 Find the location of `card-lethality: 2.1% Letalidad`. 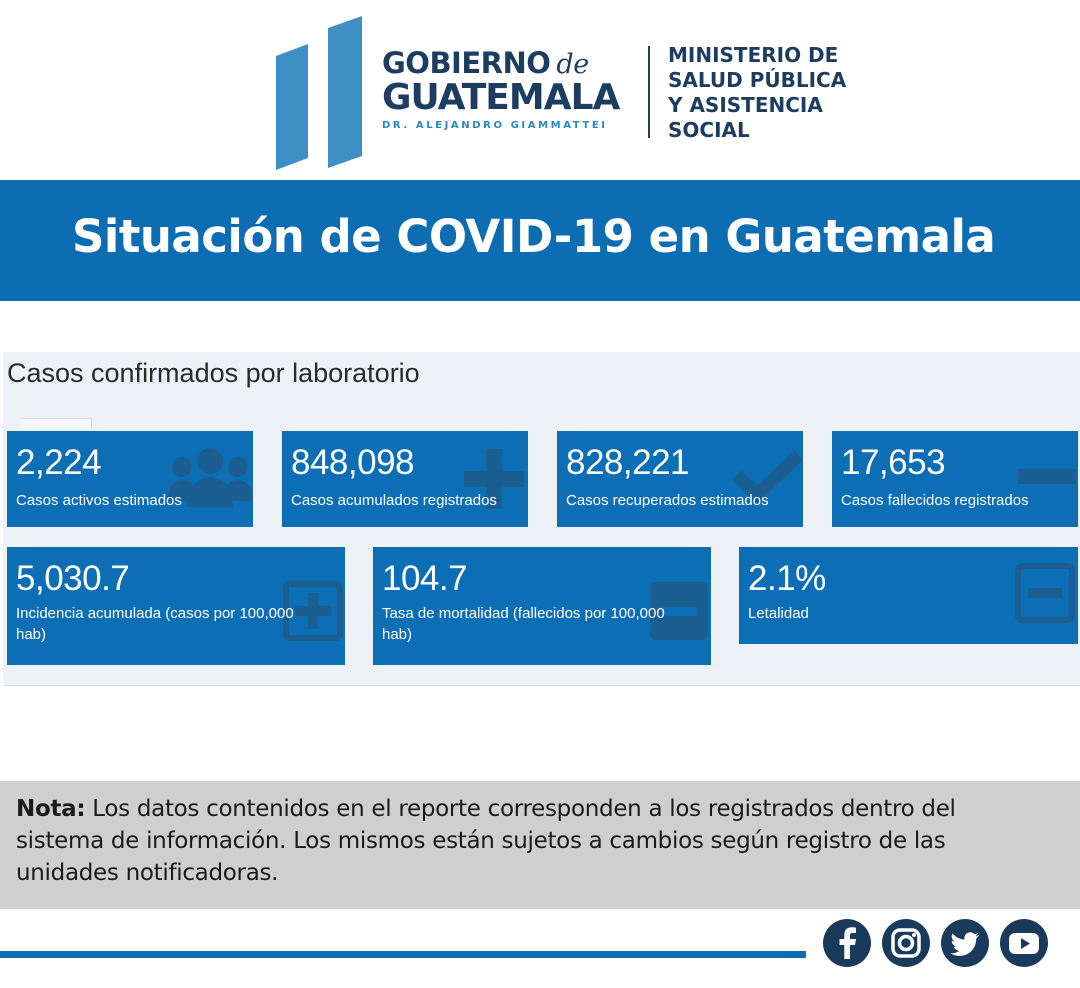

card-lethality: 2.1% Letalidad is located at coordinates (908, 595).